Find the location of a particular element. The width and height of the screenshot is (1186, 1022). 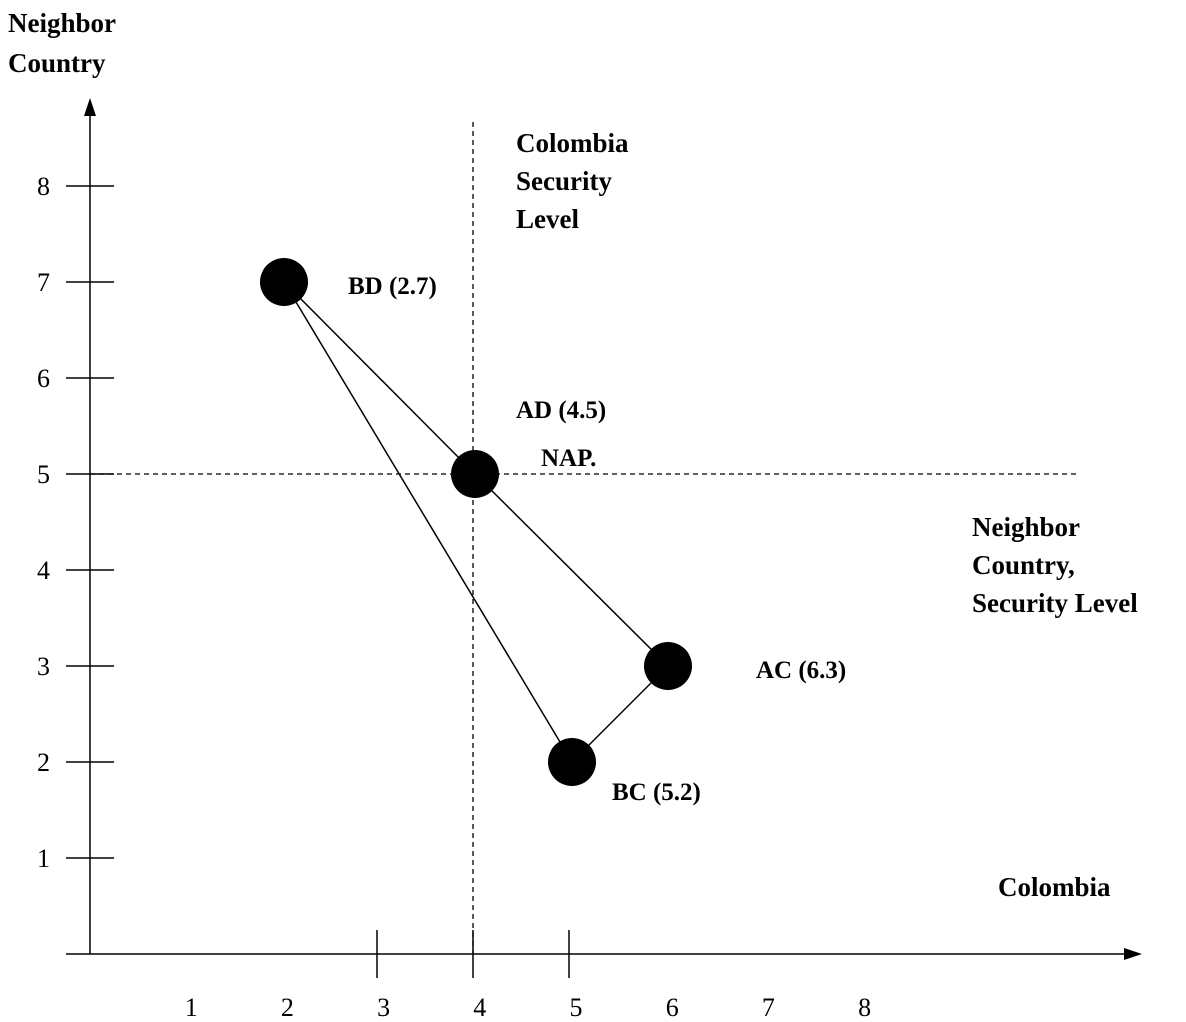

data-point-label: AC (6.3) is located at coordinates (801, 670).